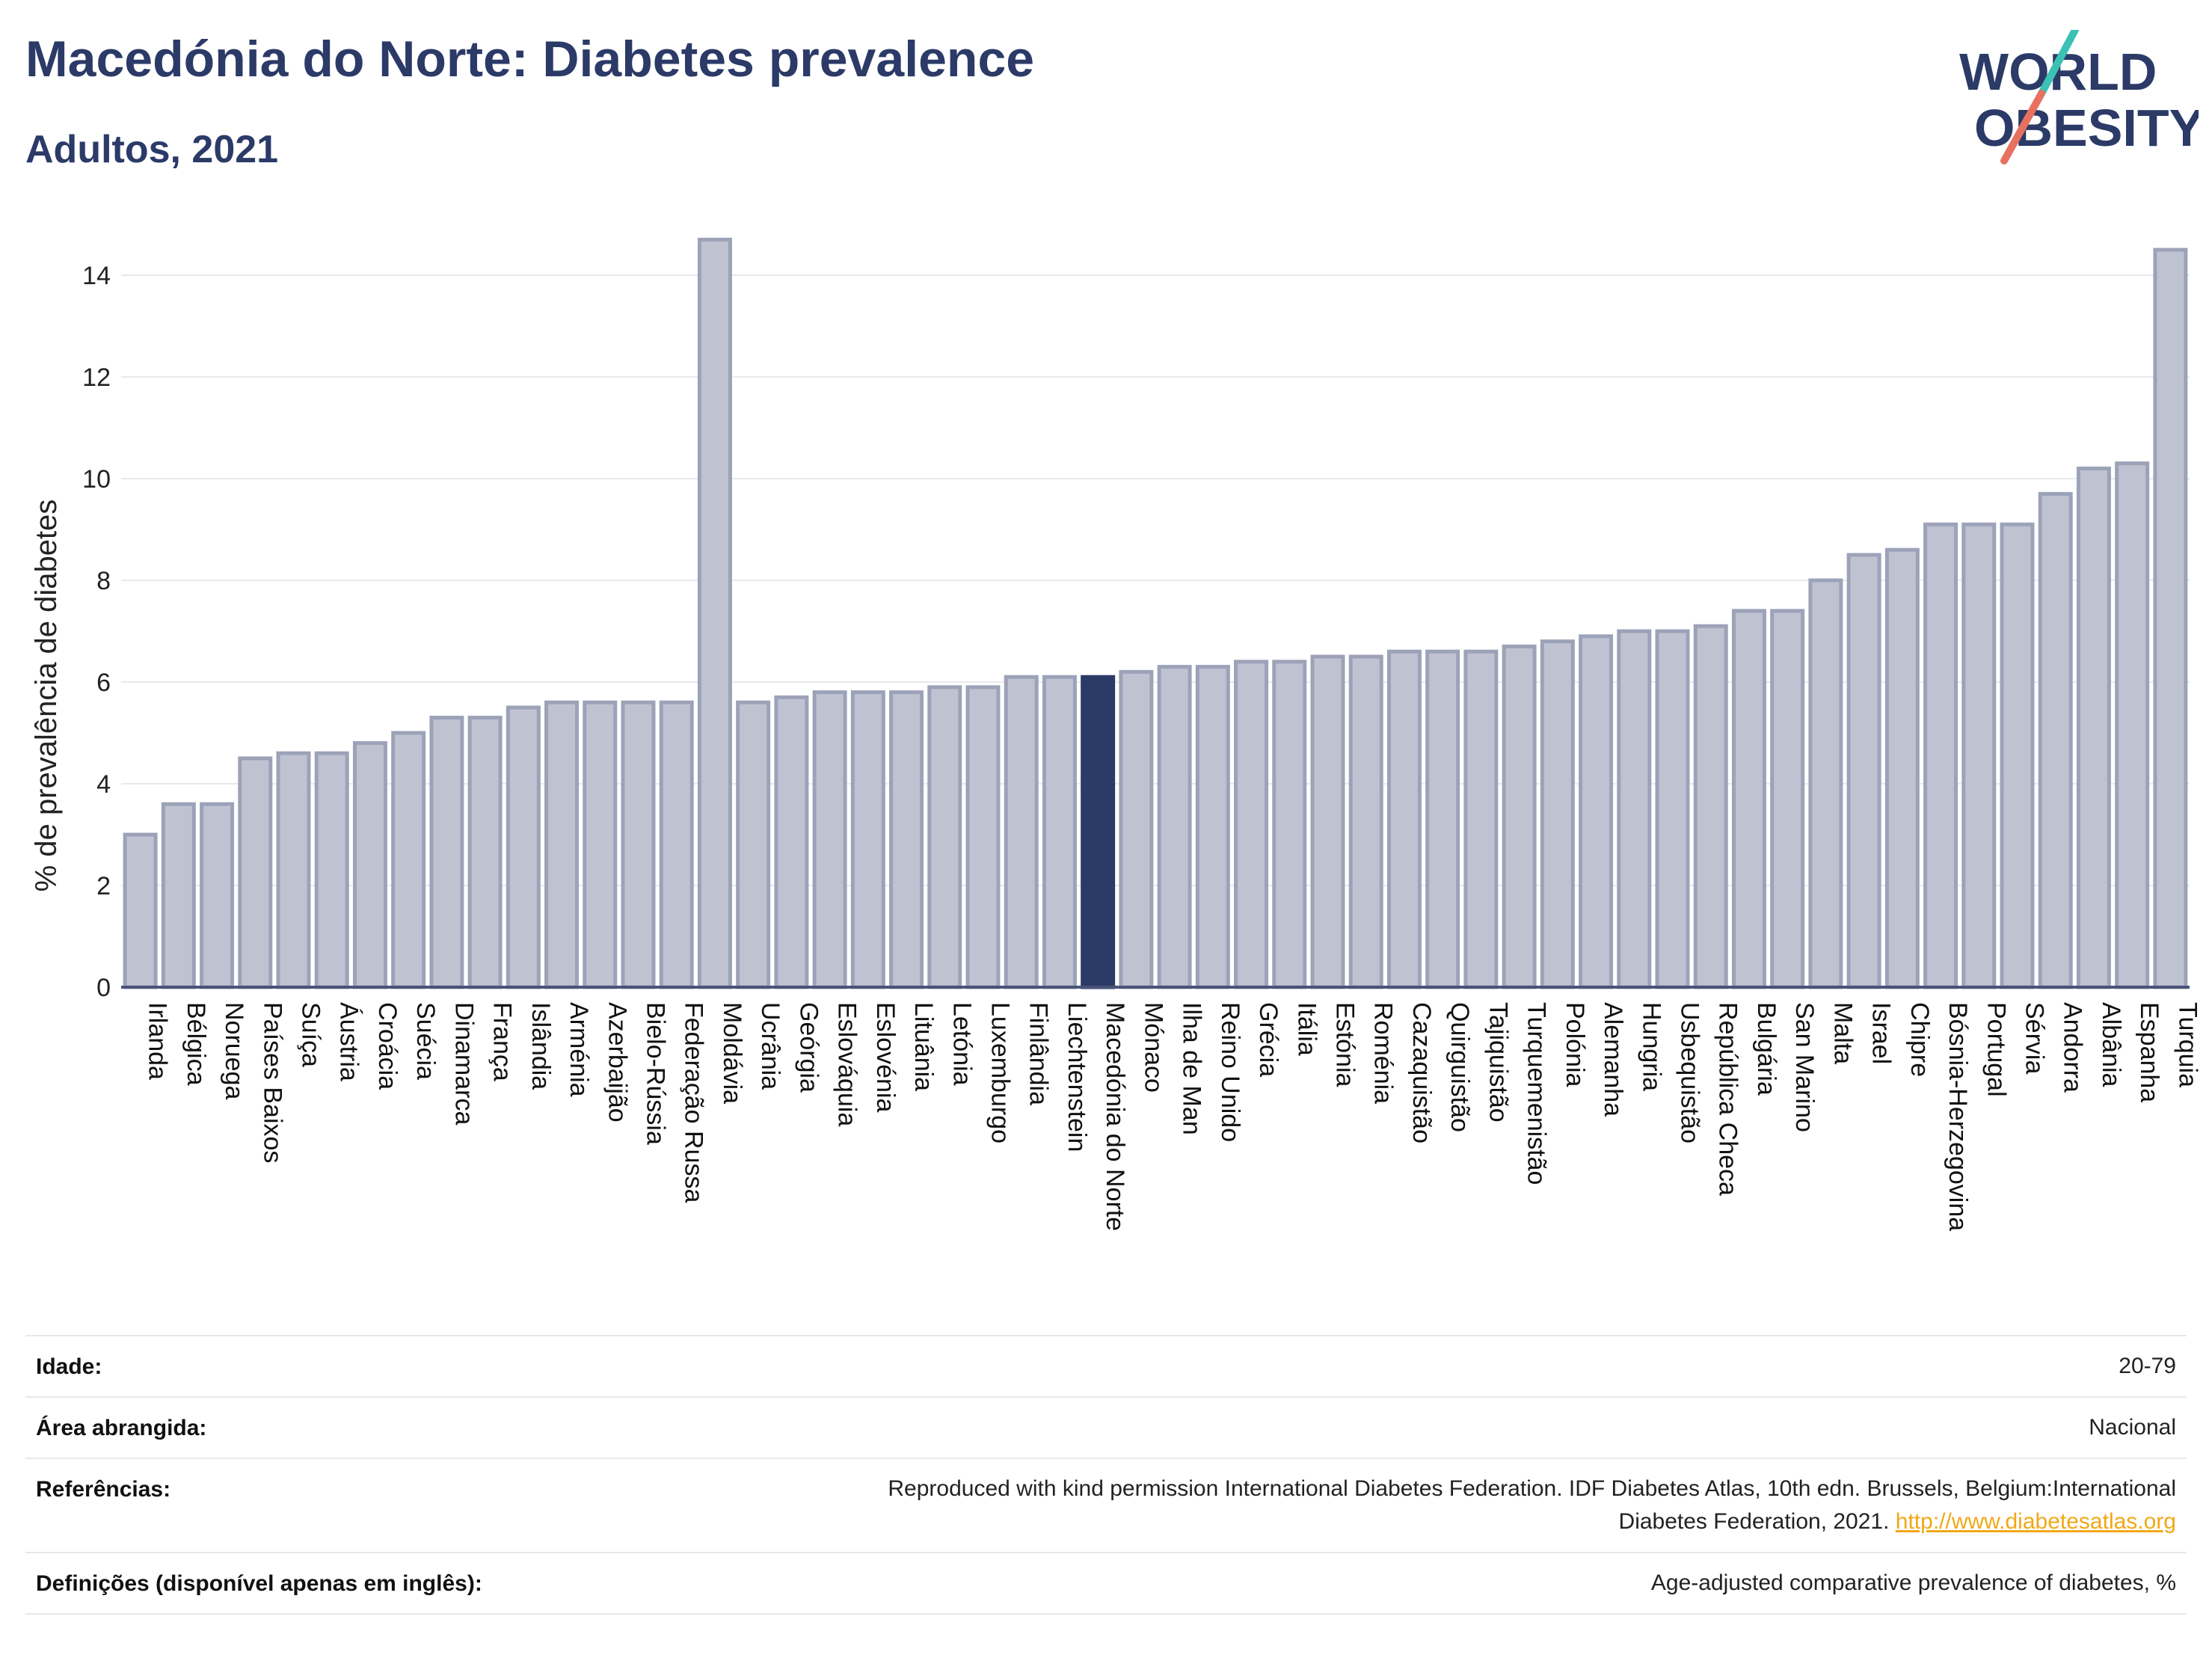 The width and height of the screenshot is (2212, 1655). What do you see at coordinates (1098, 832) in the screenshot?
I see `bar-highlighted` at bounding box center [1098, 832].